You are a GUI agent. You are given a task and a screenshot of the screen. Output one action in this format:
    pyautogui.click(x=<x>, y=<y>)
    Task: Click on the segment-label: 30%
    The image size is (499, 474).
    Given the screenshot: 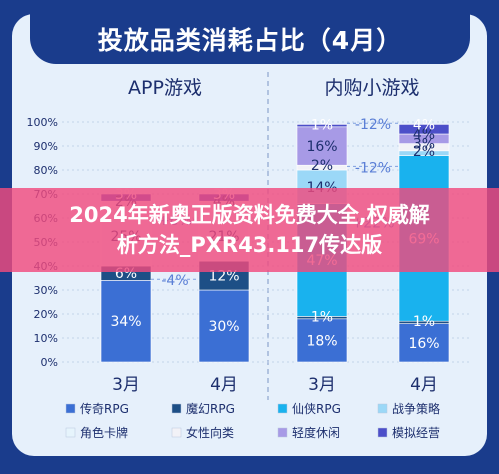 What is the action you would take?
    pyautogui.click(x=223, y=327)
    